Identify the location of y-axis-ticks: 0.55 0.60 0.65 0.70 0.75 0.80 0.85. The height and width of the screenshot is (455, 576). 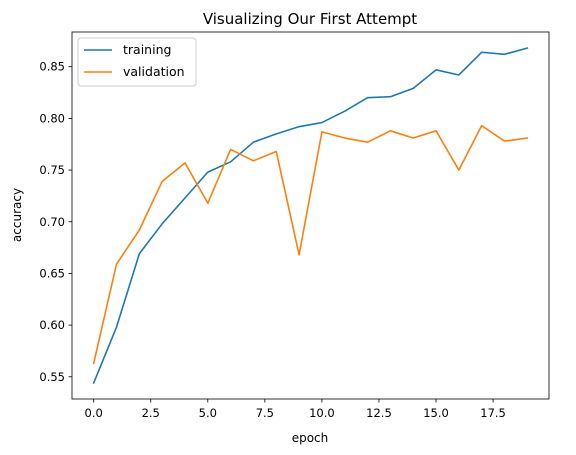
(55, 222).